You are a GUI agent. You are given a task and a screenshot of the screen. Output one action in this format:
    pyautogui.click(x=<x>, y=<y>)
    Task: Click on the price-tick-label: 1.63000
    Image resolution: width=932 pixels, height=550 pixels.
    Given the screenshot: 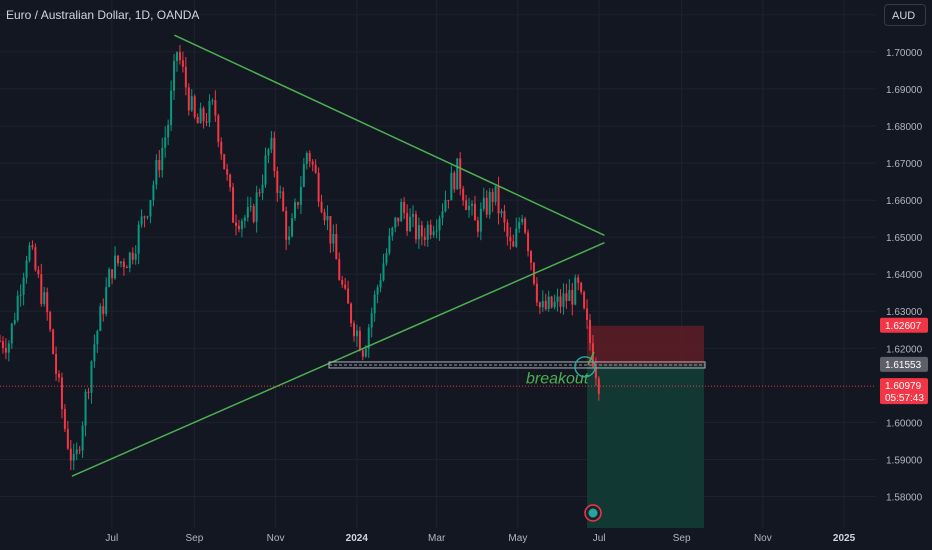 What is the action you would take?
    pyautogui.click(x=904, y=312)
    